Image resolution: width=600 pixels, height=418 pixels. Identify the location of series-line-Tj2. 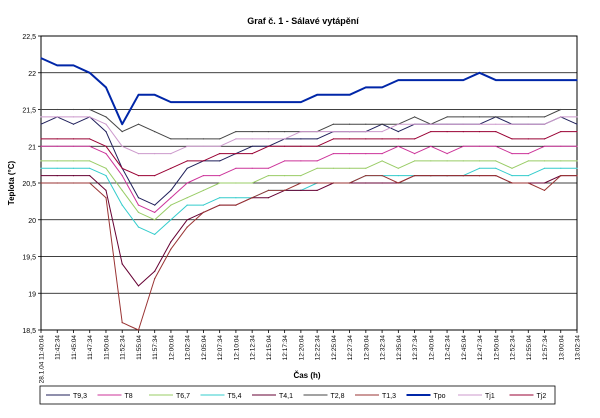
(309, 154).